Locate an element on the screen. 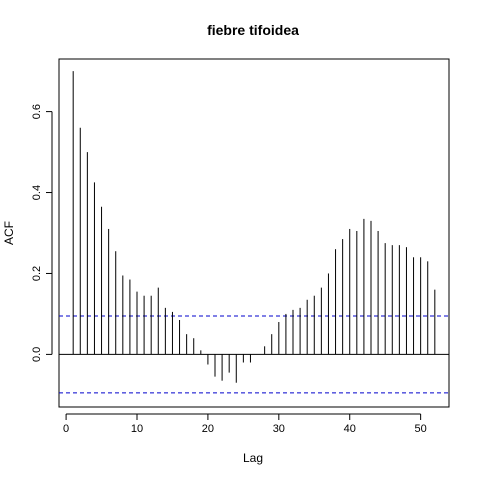 This screenshot has width=480, height=480. x-tick-label: 0 is located at coordinates (66, 429).